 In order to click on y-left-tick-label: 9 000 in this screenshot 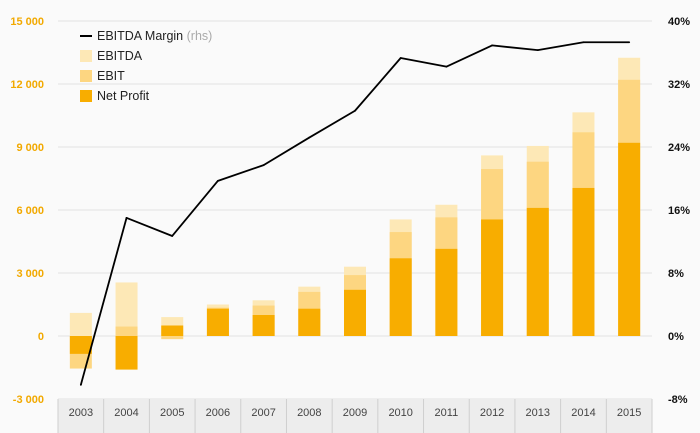, I will do `click(30, 148)`.